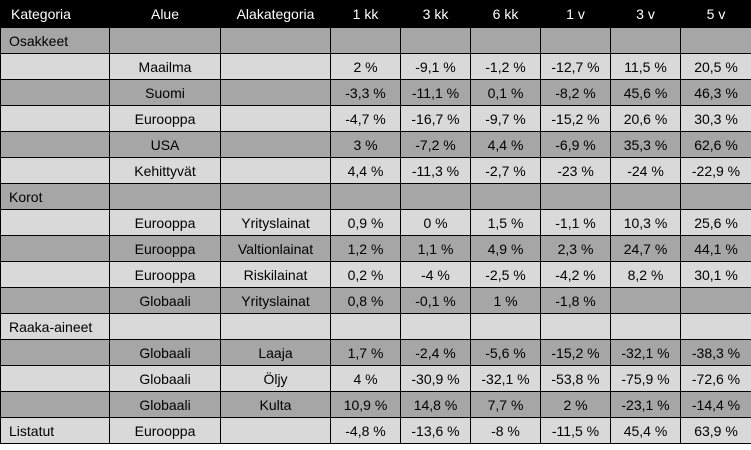  I want to click on cell-1kk: 1,2 %, so click(365, 248).